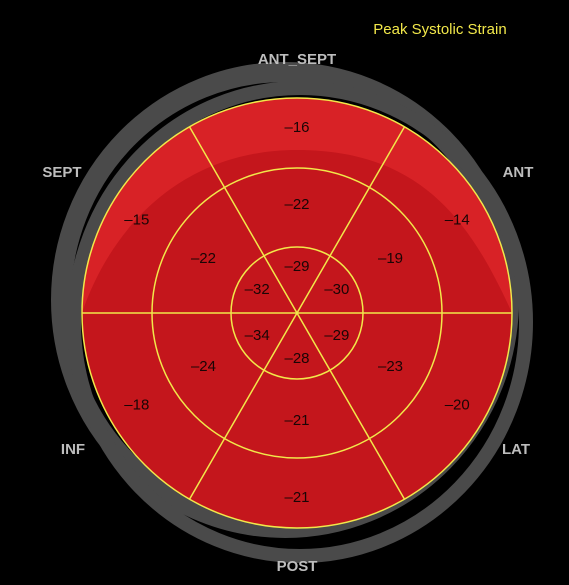 Image resolution: width=569 pixels, height=585 pixels. I want to click on chart-title: Peak Systolic Strain, so click(439, 29).